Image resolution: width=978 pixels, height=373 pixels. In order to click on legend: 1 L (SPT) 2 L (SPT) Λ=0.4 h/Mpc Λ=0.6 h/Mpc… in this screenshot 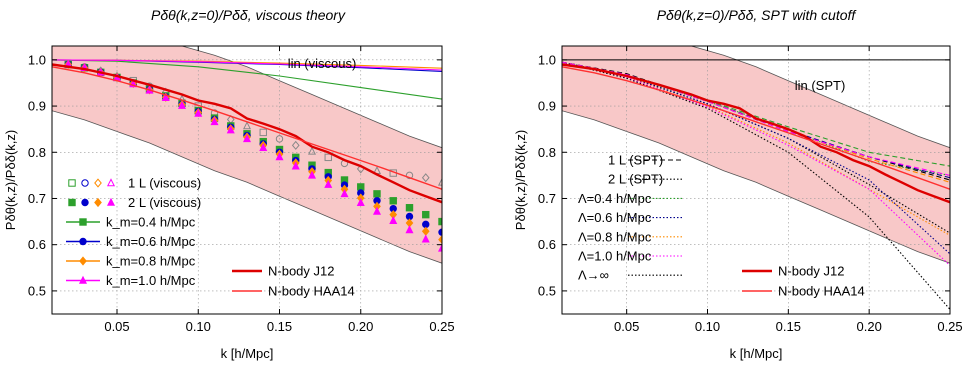, I will do `click(721, 226)`.